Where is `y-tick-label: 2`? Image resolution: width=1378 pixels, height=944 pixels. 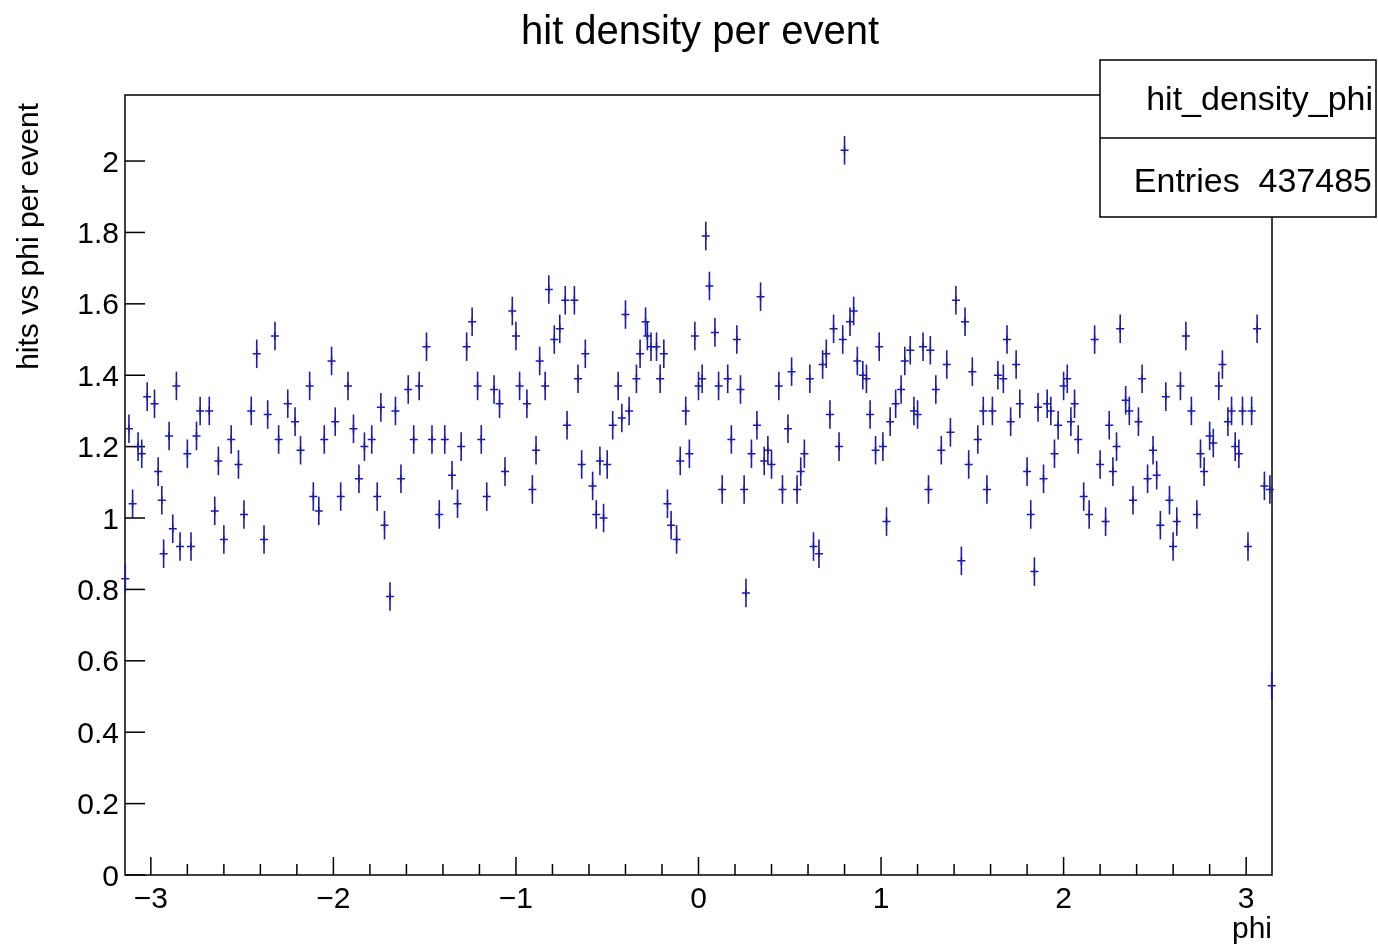 y-tick-label: 2 is located at coordinates (110, 161).